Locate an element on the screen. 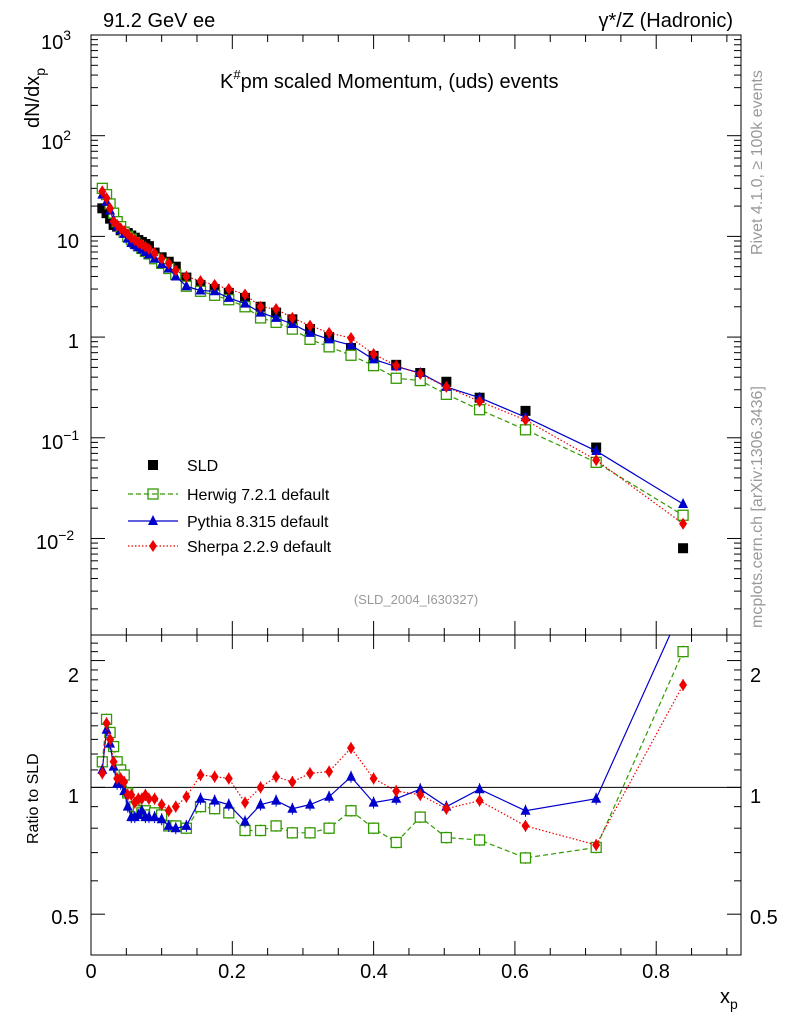  ytick-label-1: 1 is located at coordinates (73, 342).